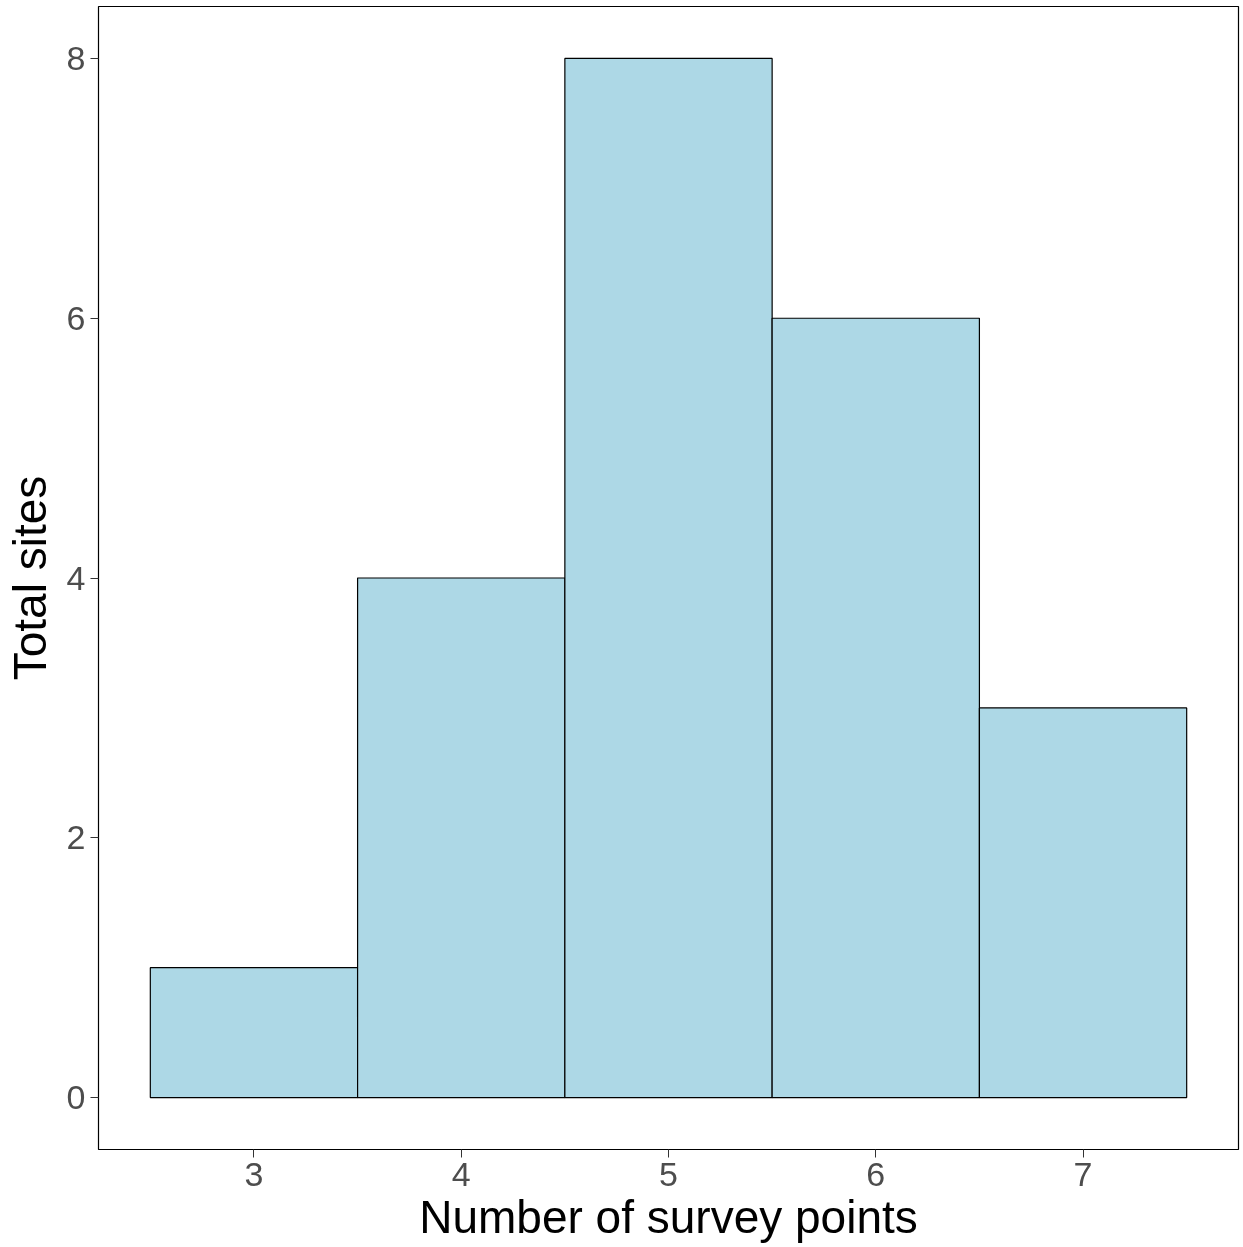 Image resolution: width=1243 pixels, height=1247 pixels. What do you see at coordinates (1083, 1173) in the screenshot?
I see `x-tick-label: 7` at bounding box center [1083, 1173].